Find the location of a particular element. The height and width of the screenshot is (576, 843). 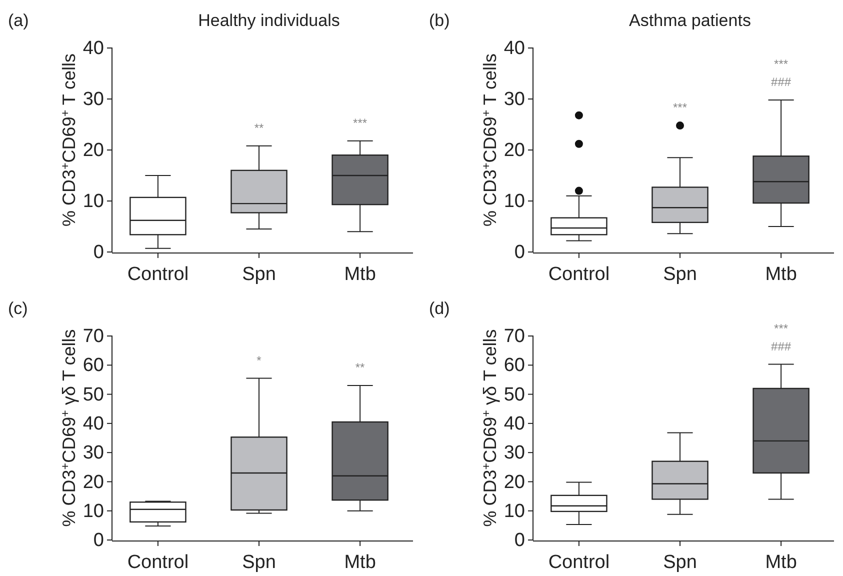

annotation: * is located at coordinates (259, 360).